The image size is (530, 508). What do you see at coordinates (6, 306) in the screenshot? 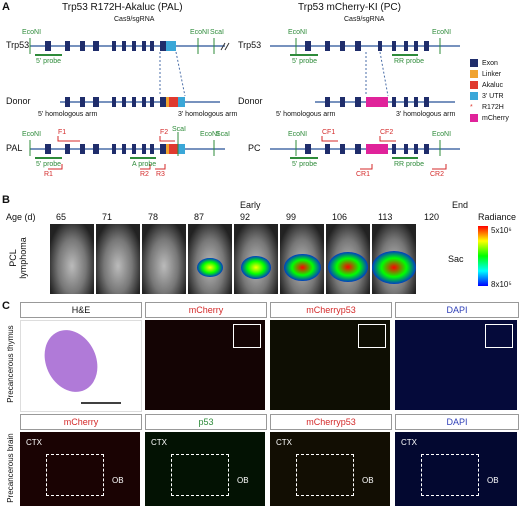
I see `panel-c-letter: C` at bounding box center [6, 306].